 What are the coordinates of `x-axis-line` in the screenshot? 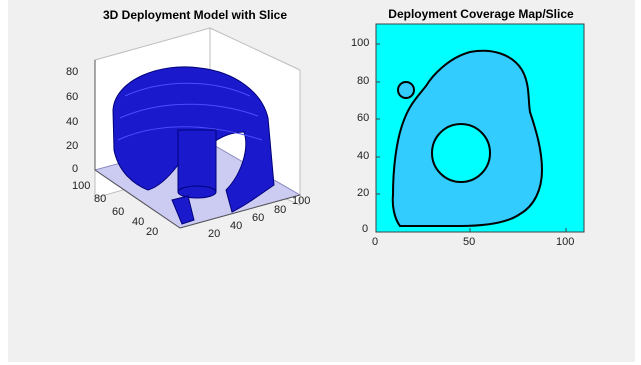 It's located at (137, 199).